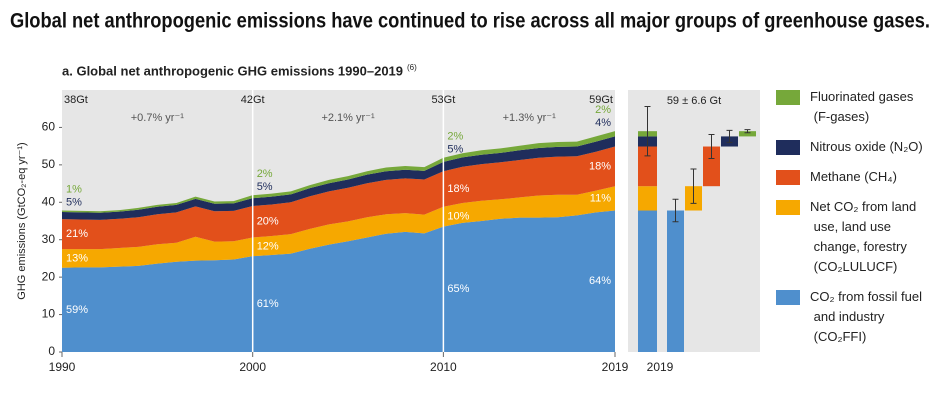 Image resolution: width=940 pixels, height=400 pixels. Describe the element at coordinates (49, 314) in the screenshot. I see `y-tick-label: 10` at that location.